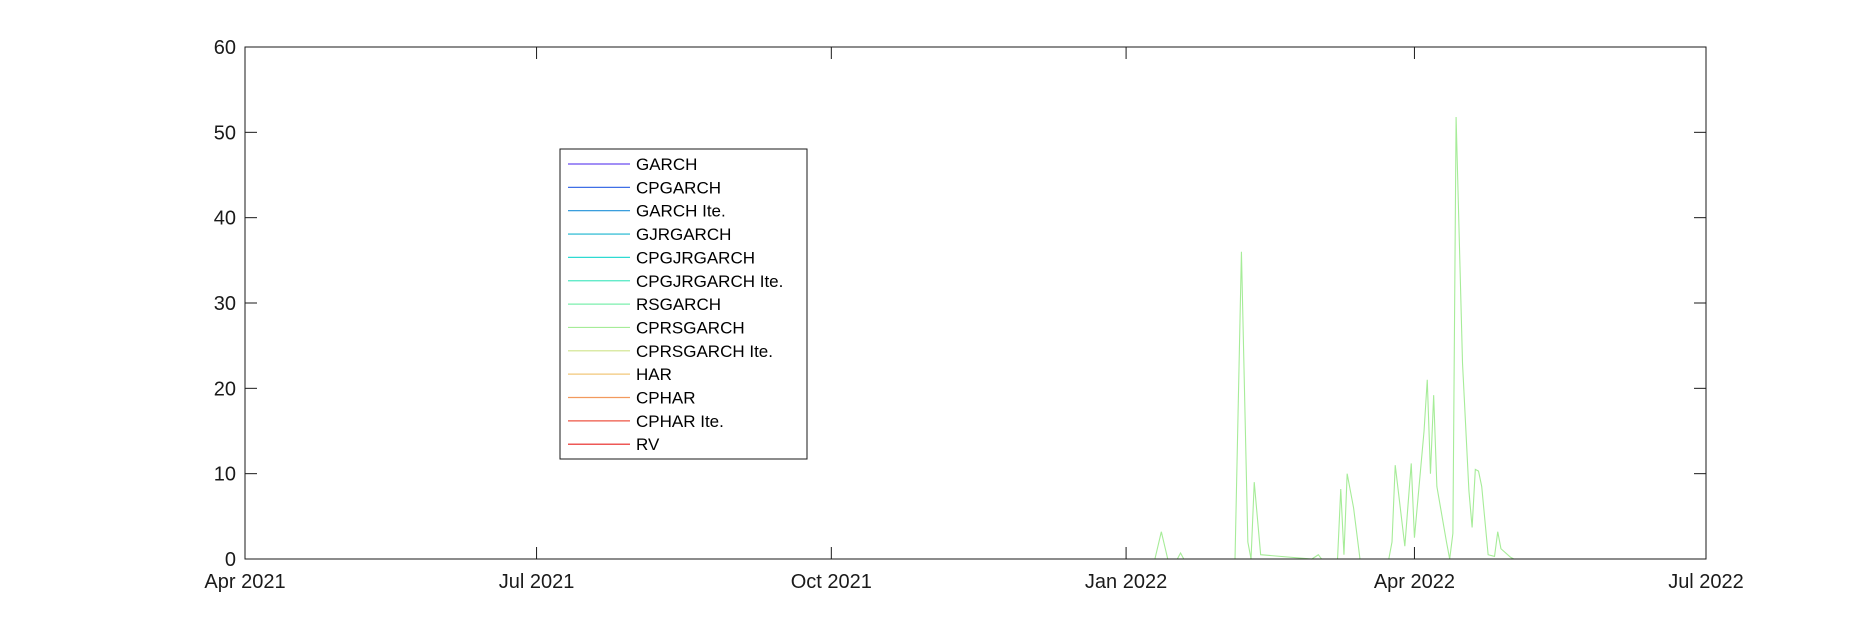  What do you see at coordinates (831, 582) in the screenshot?
I see `x-tick-label: Oct 2021` at bounding box center [831, 582].